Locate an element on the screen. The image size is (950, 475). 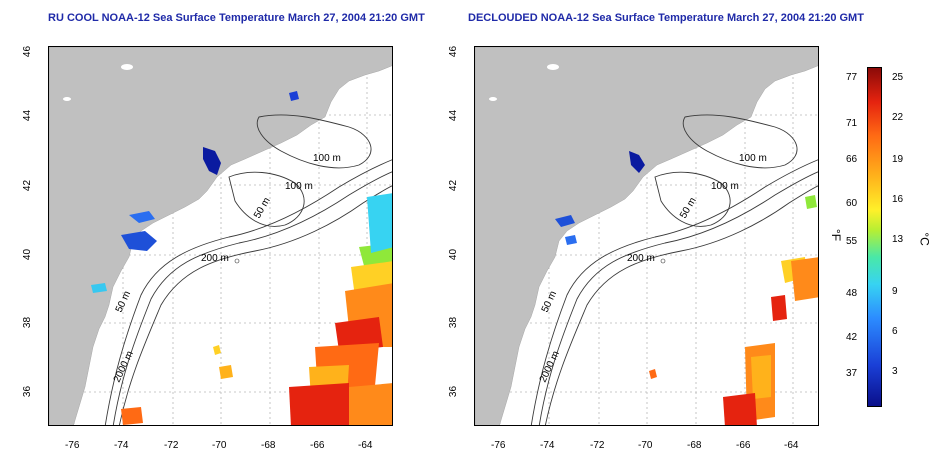
temperature-colorbar is located at coordinates (874, 237).